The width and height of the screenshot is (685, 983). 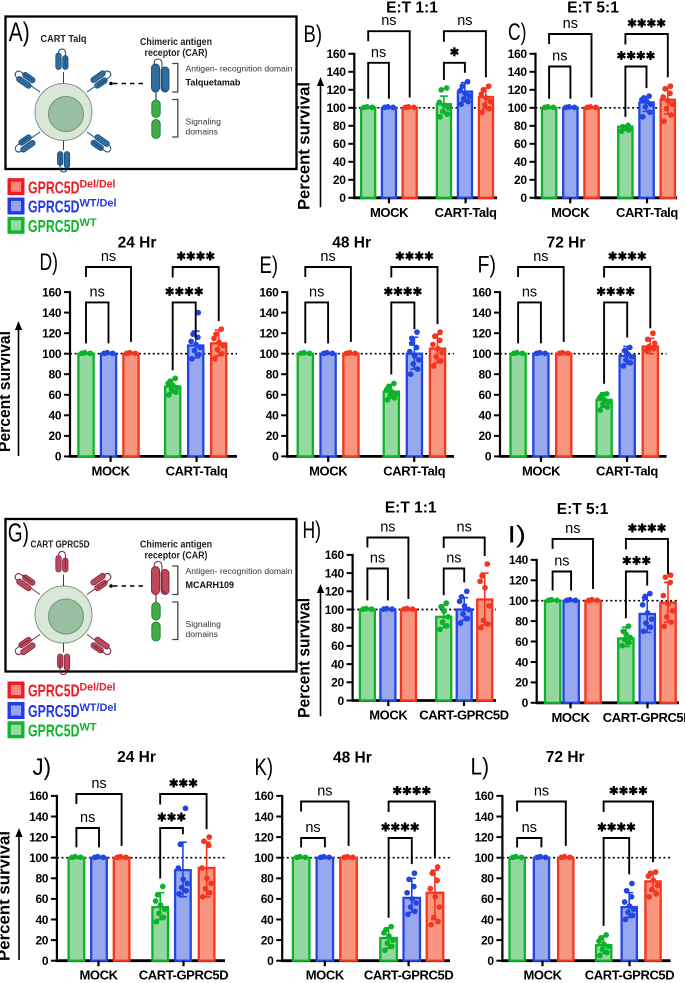 What do you see at coordinates (42, 767) in the screenshot?
I see `svg-text: J)` at bounding box center [42, 767].